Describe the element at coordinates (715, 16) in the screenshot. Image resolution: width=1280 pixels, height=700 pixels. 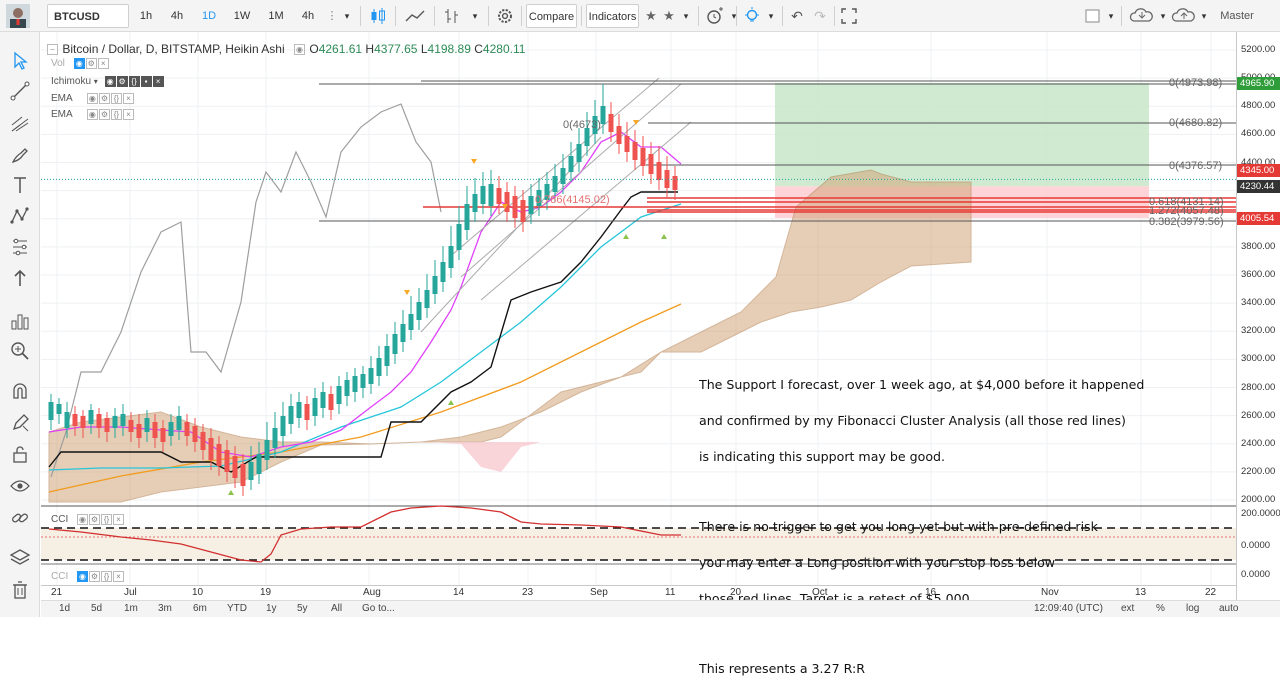
I see `alert-clock-icon` at that location.